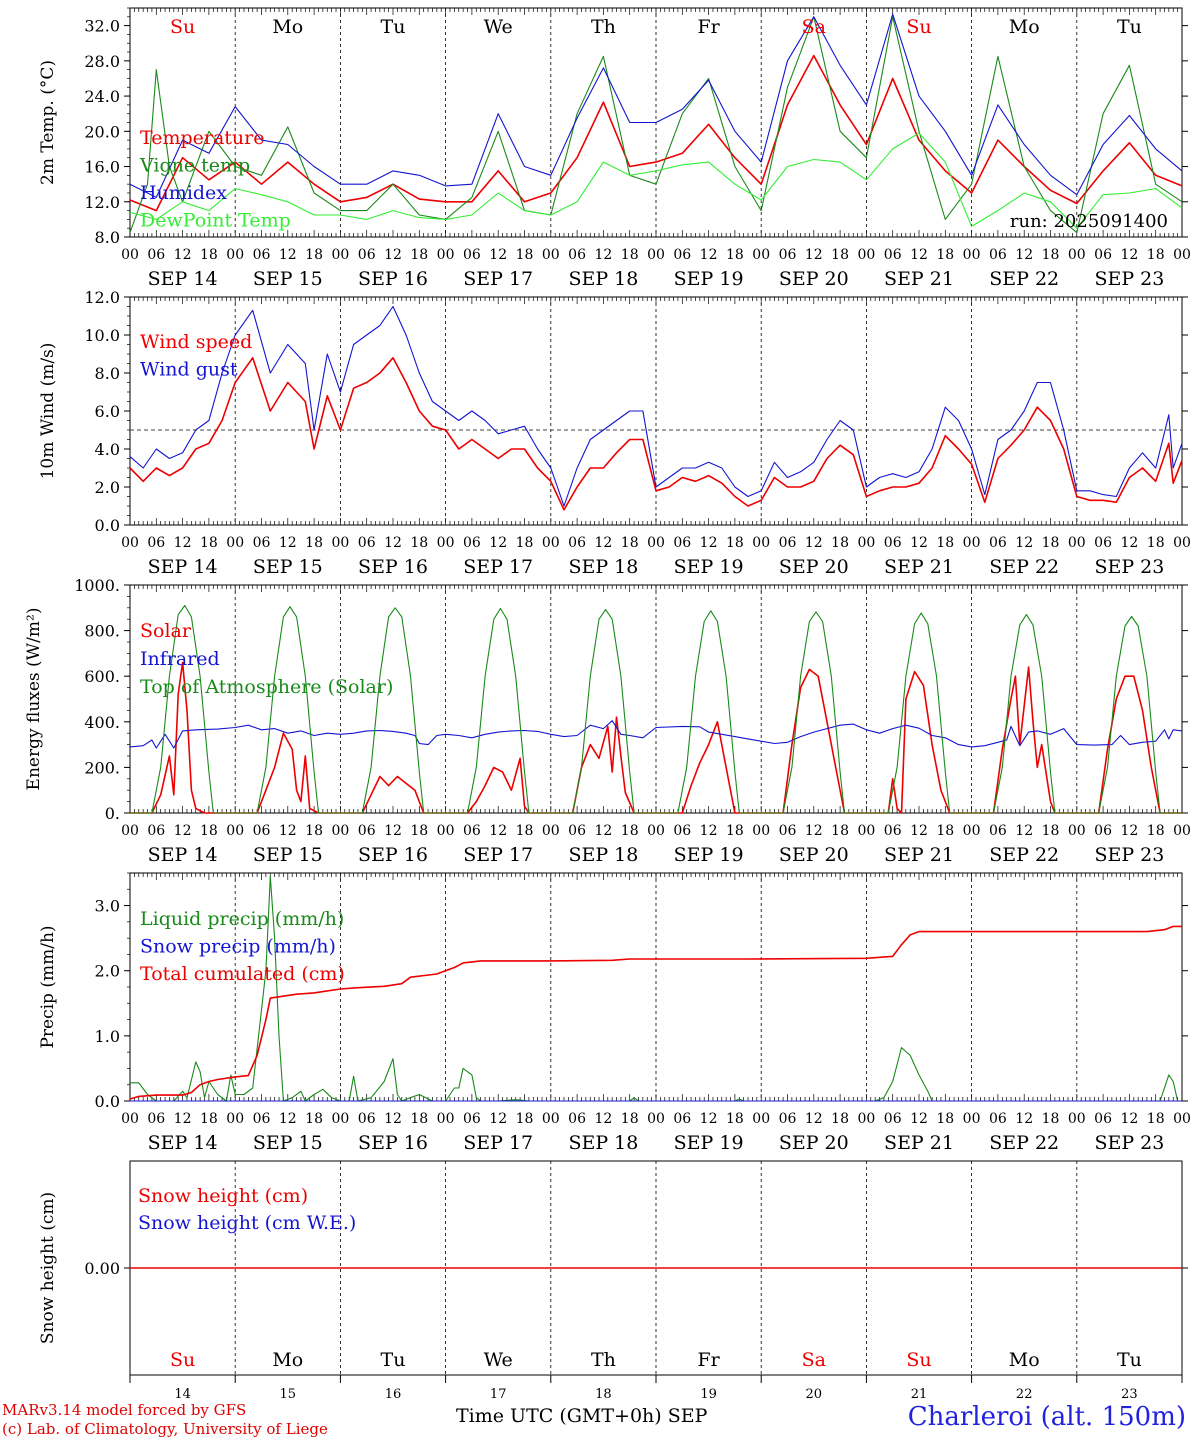  What do you see at coordinates (287, 1360) in the screenshot?
I see `day-letter-bottom: Mo` at bounding box center [287, 1360].